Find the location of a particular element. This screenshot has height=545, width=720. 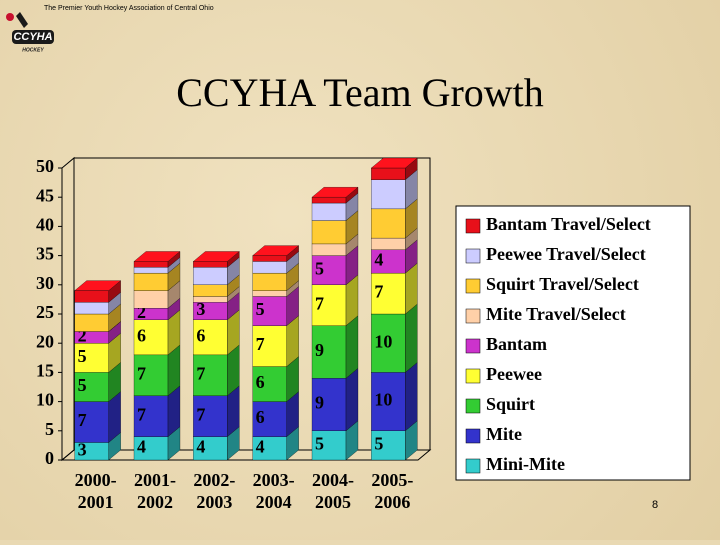

logo-star is located at coordinates (10, 17).